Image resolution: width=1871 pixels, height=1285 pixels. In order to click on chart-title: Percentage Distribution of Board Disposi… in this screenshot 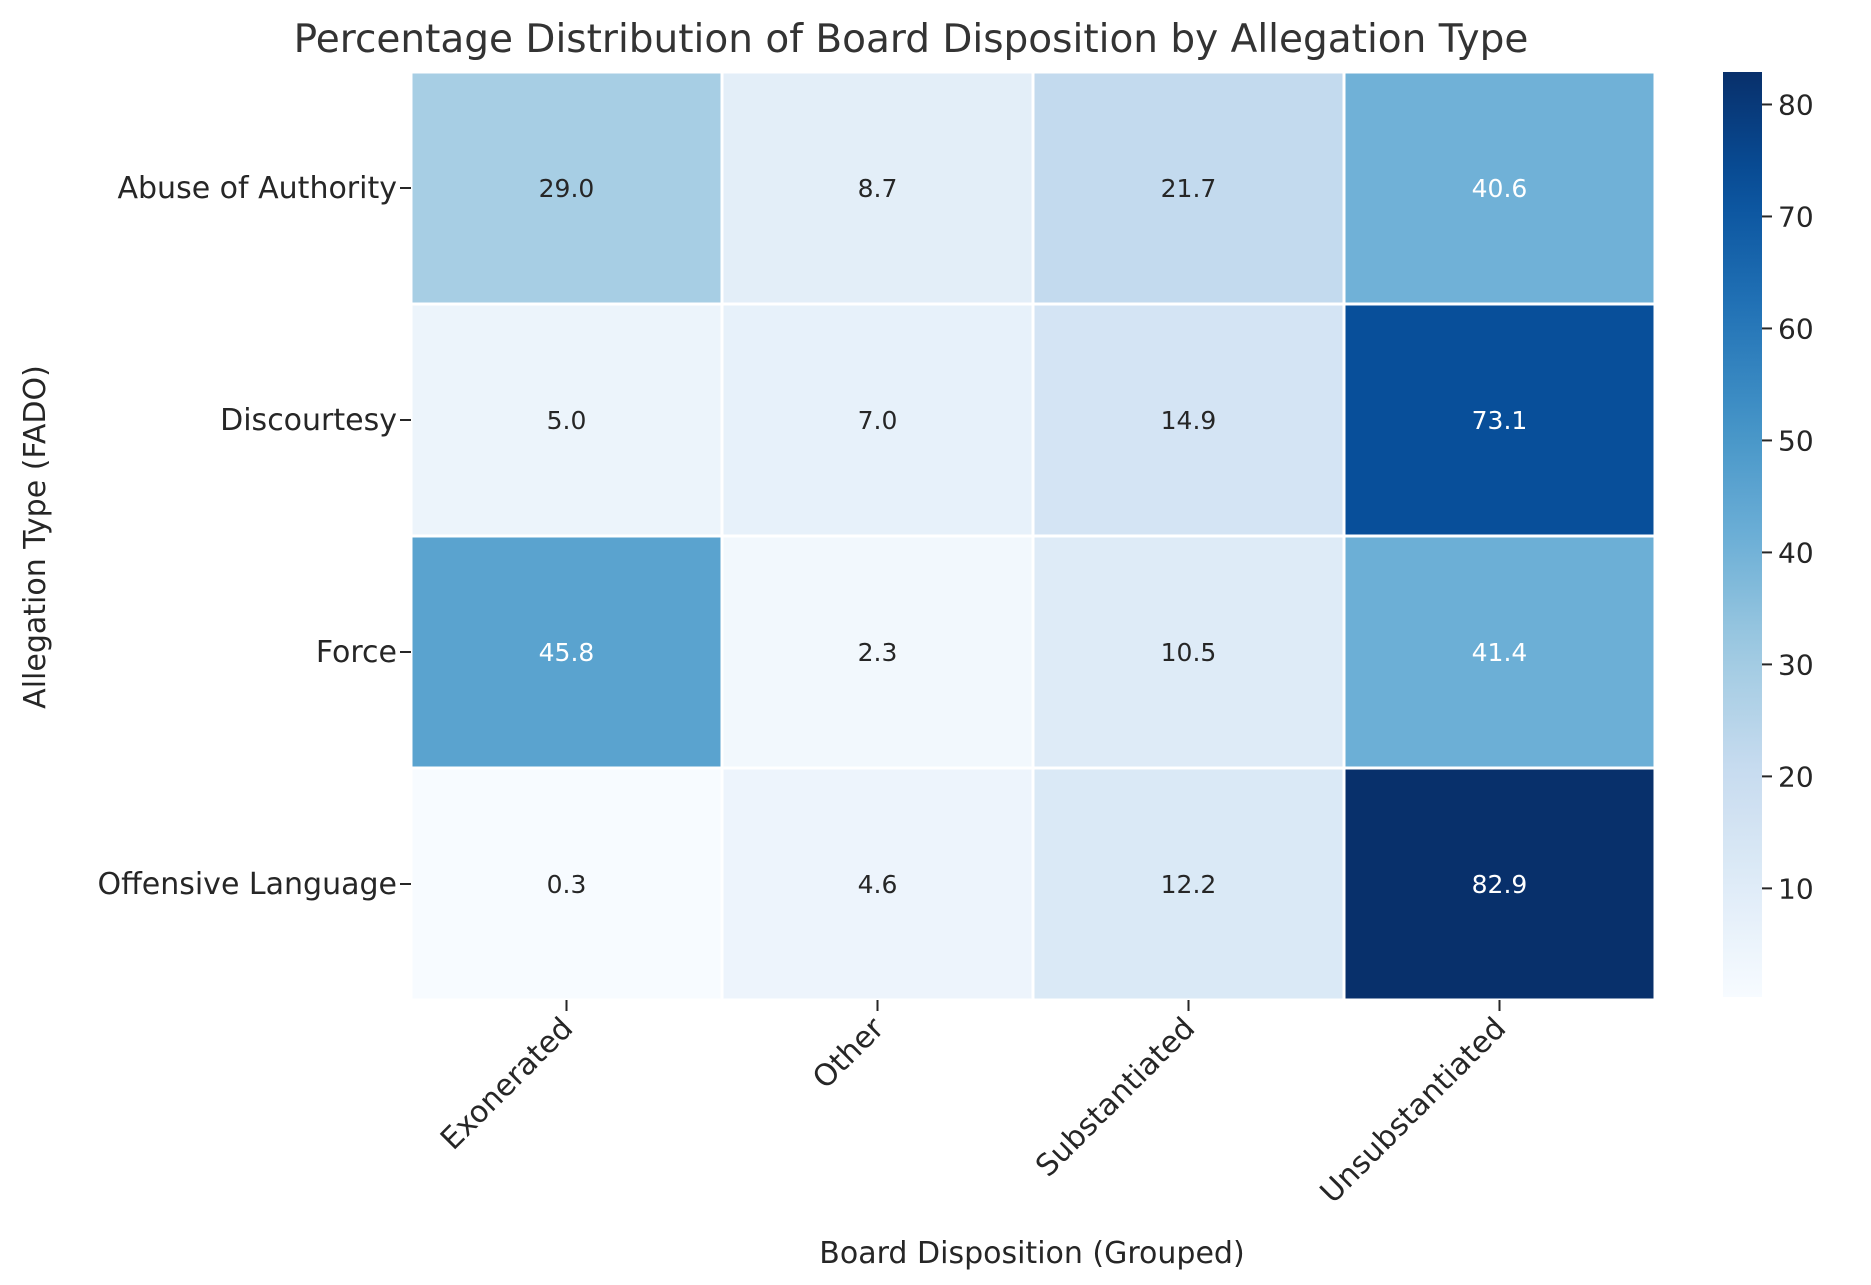, I will do `click(911, 39)`.